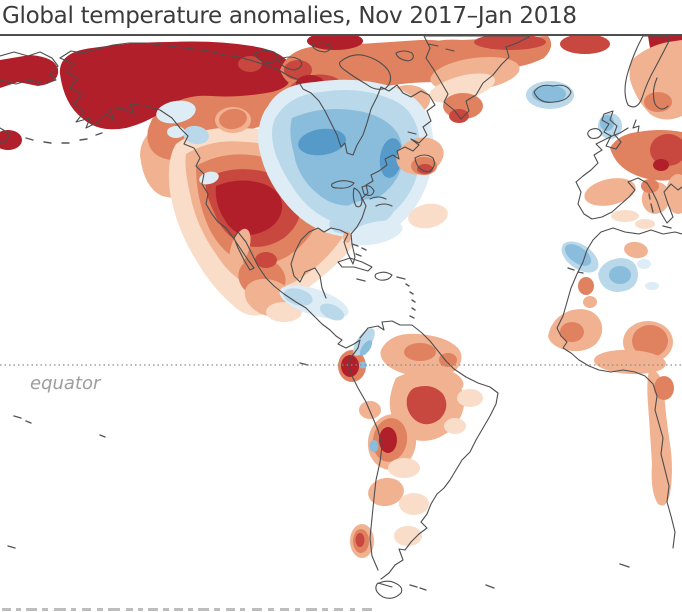 The width and height of the screenshot is (682, 612). I want to click on anomaly-neus-pale, so click(375, 233).